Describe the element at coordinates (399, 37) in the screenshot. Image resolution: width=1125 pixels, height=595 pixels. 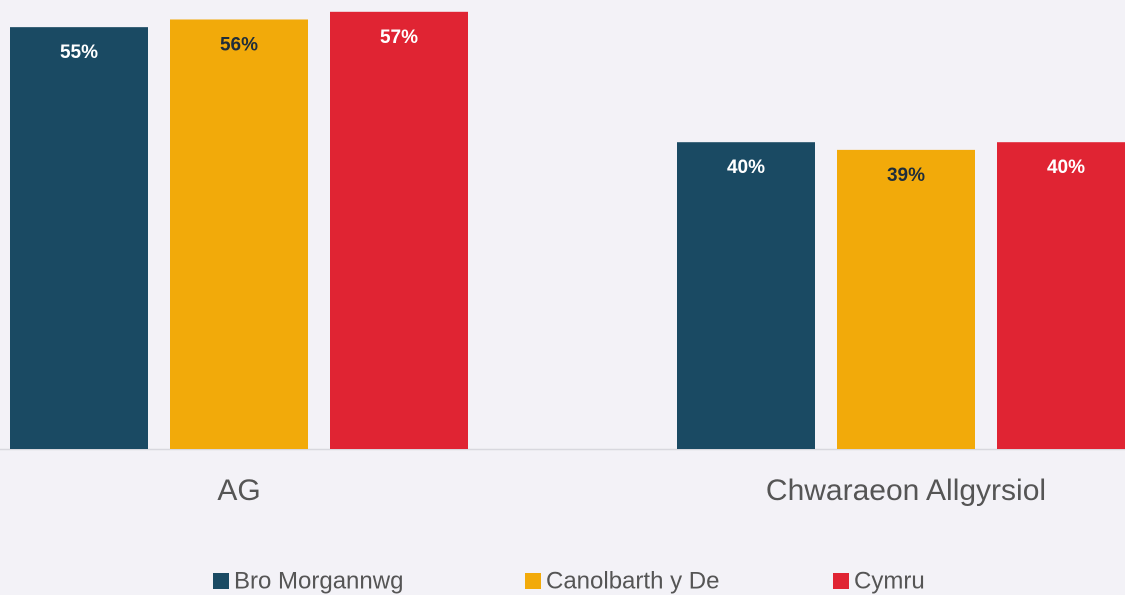
I see `value-label: 57%` at that location.